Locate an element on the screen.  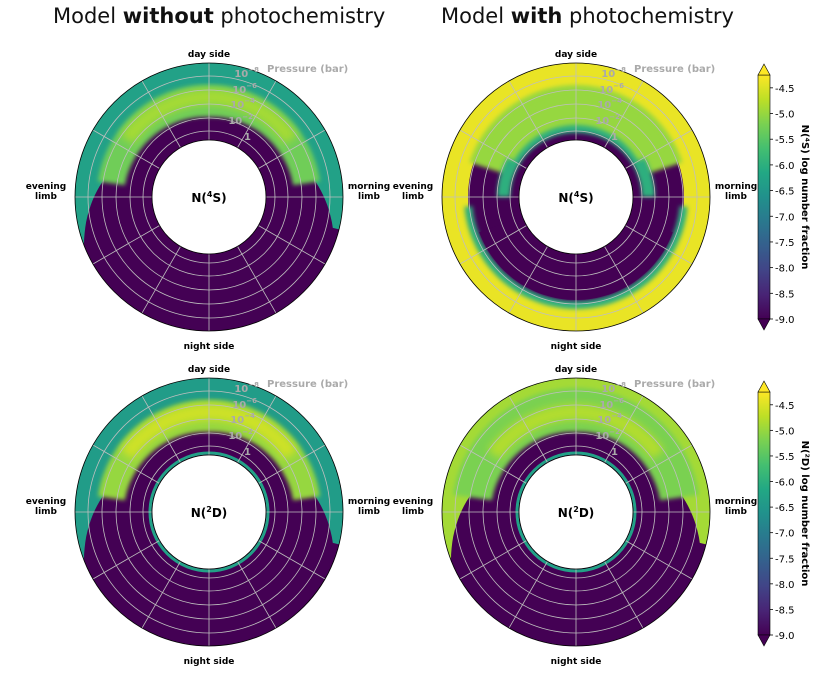
colorbar-gradient is located at coordinates (764, 513).